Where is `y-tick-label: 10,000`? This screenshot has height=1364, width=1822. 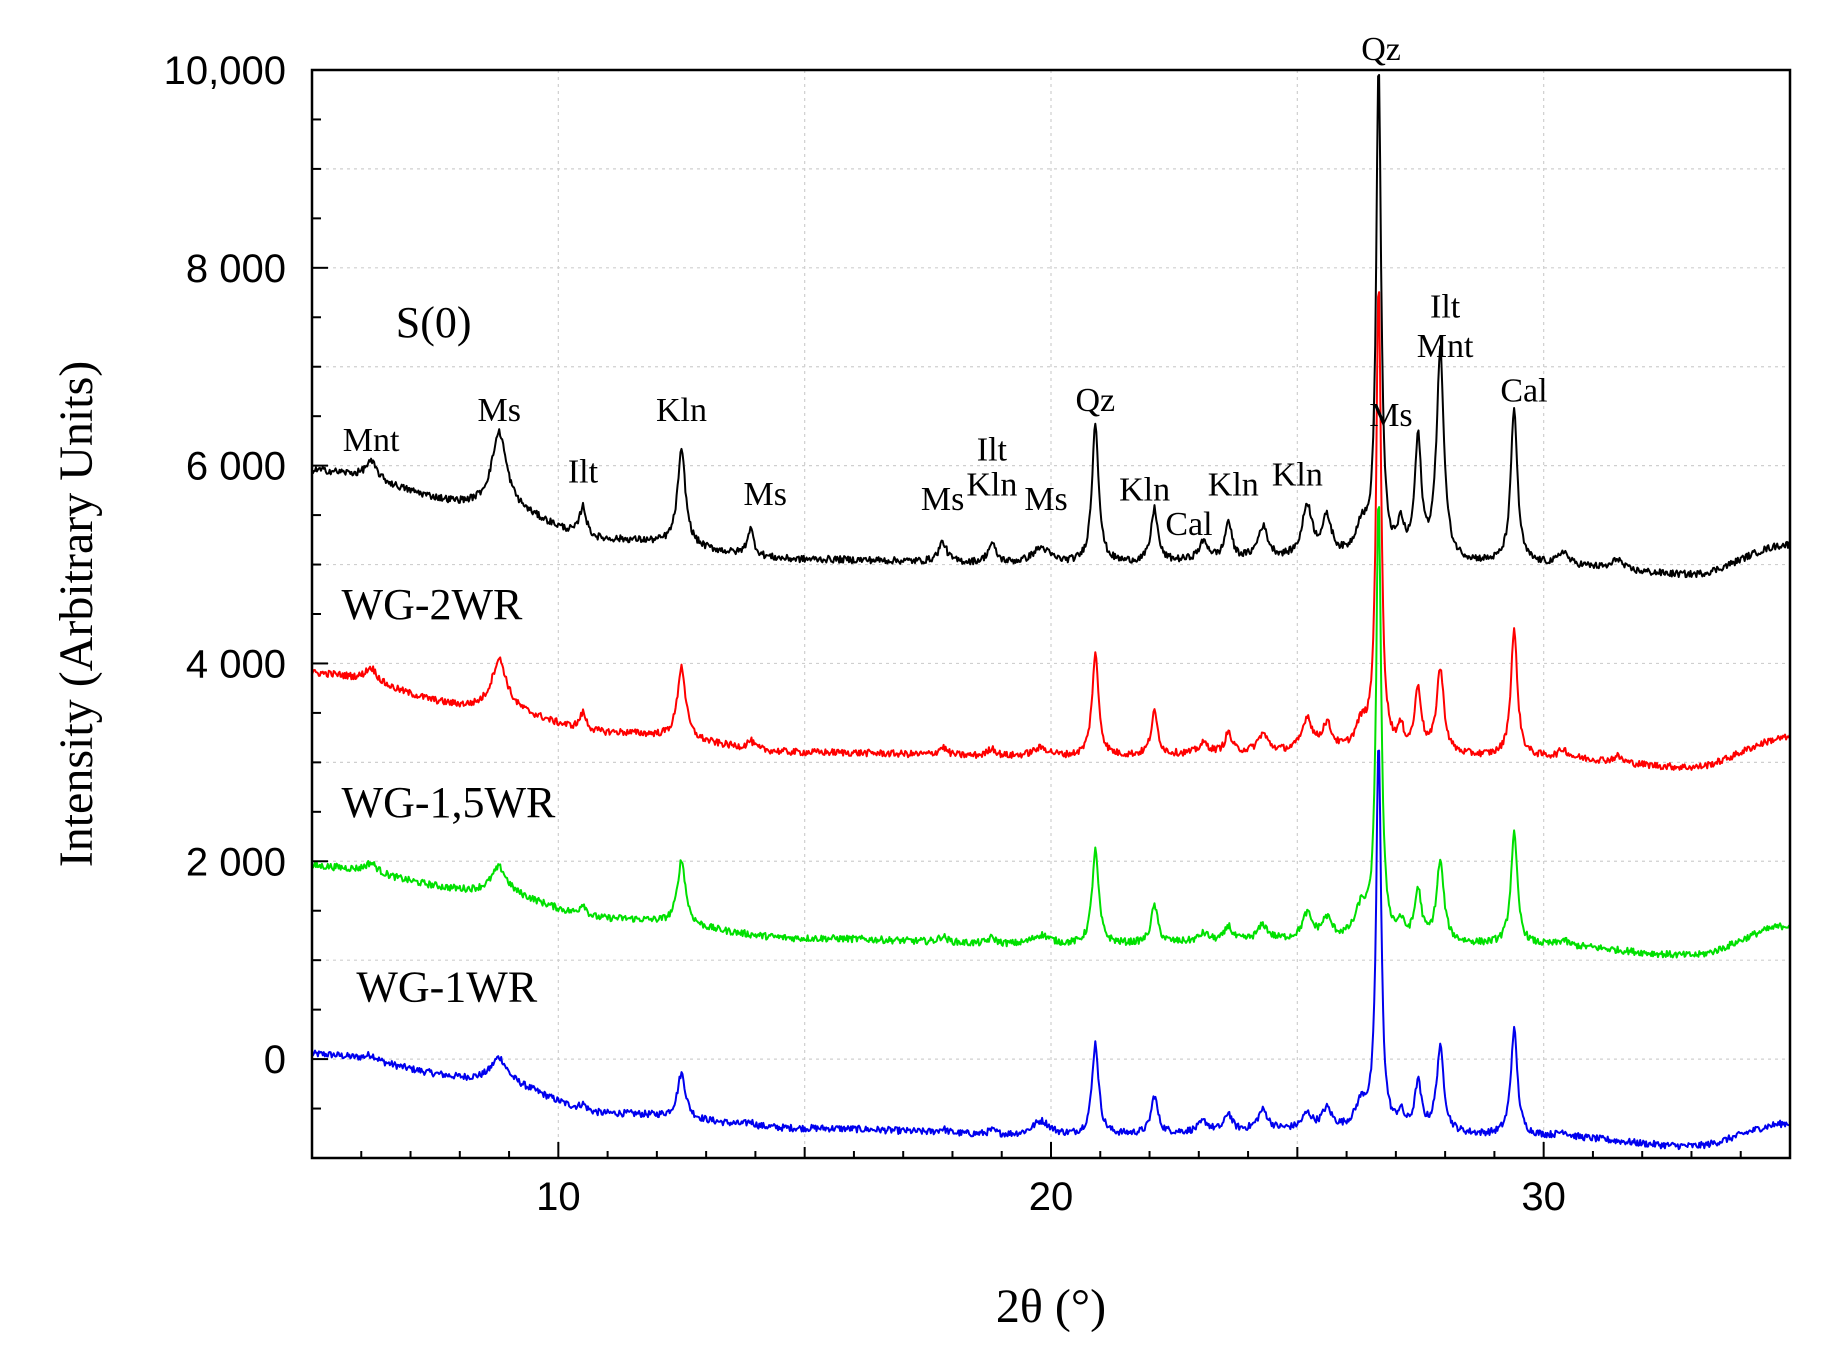
y-tick-label: 10,000 is located at coordinates (225, 71).